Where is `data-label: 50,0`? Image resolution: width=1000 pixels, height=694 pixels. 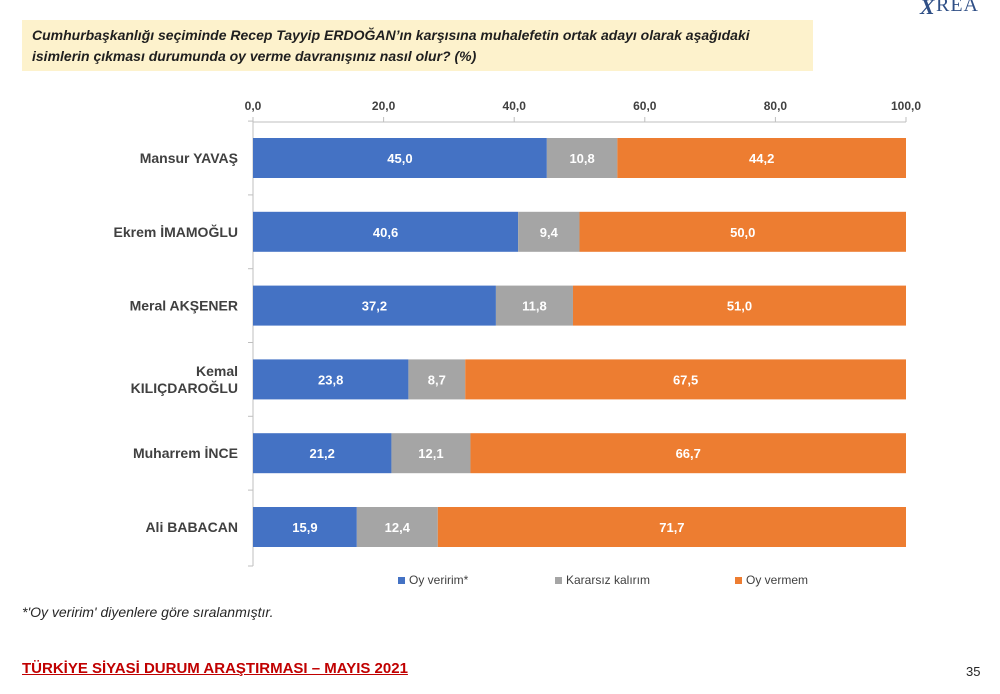 data-label: 50,0 is located at coordinates (742, 232).